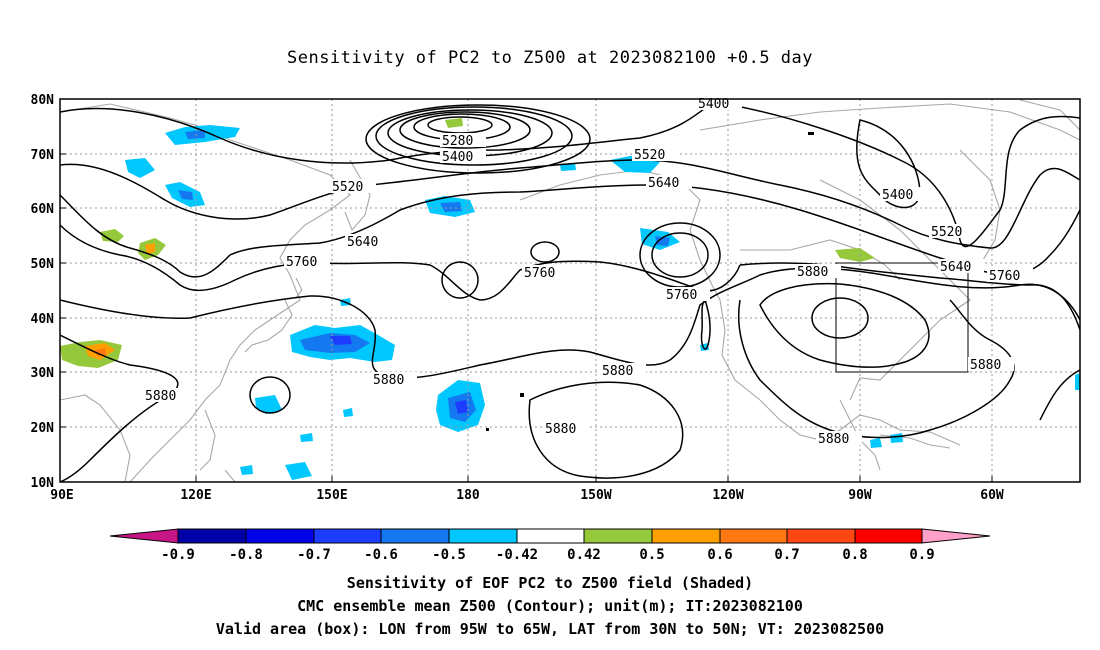 This screenshot has height=650, width=1100. What do you see at coordinates (43, 155) in the screenshot?
I see `lat-tick-label: 70N` at bounding box center [43, 155].